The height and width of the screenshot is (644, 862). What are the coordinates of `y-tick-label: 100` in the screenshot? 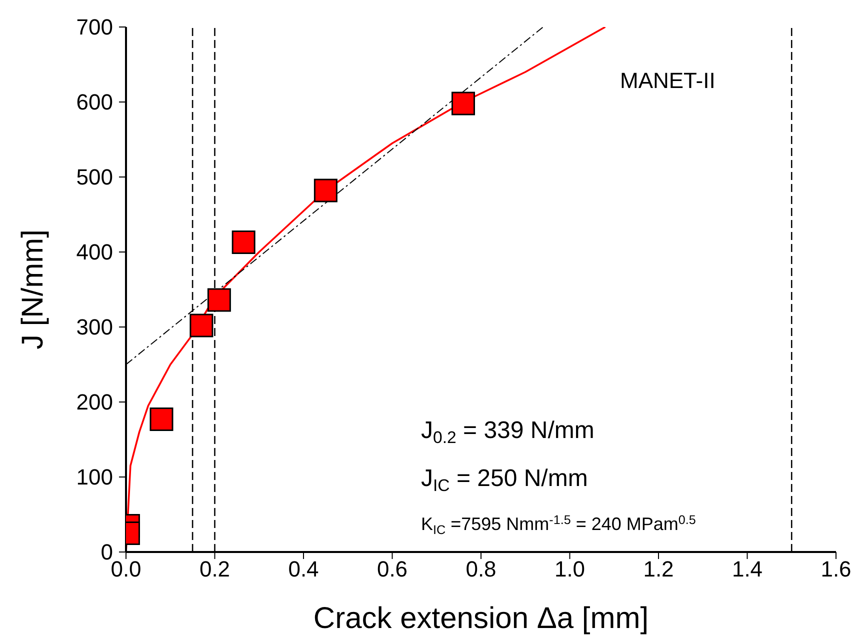 It's located at (94, 477).